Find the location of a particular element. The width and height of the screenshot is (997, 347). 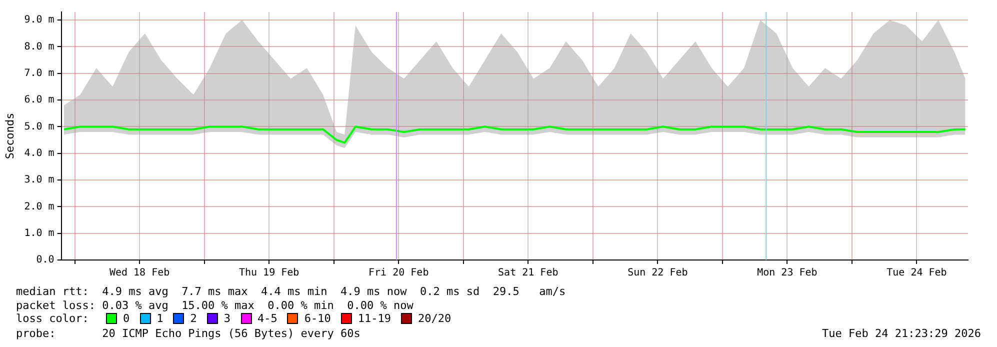

y-tick-label: 4.0 m is located at coordinates (39, 153).